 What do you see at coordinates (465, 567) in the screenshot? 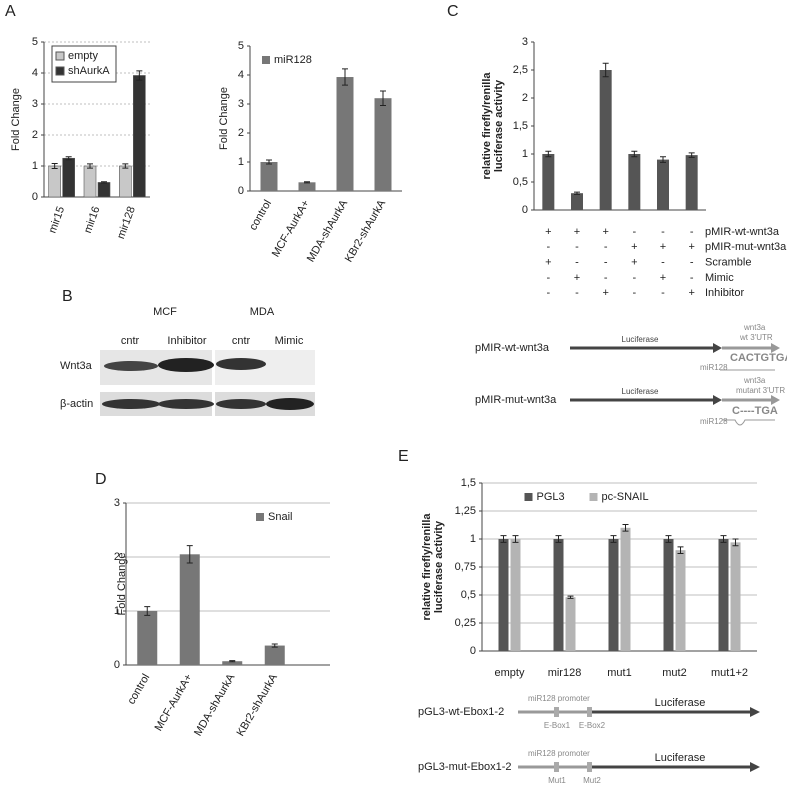
I see `y-tick-label: 0,75` at bounding box center [465, 567].